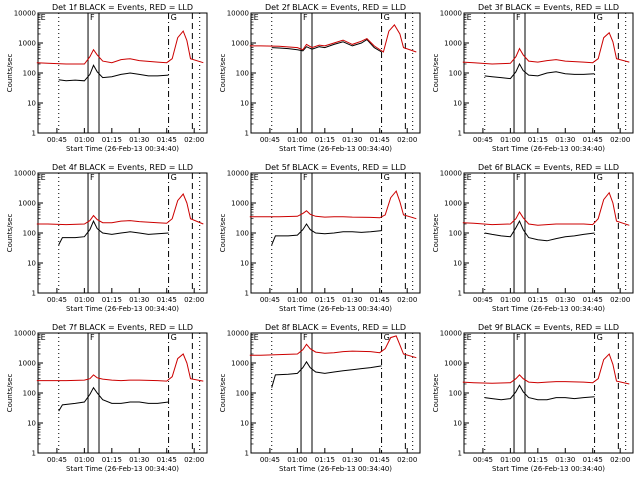 This screenshot has width=640, height=480. What do you see at coordinates (122, 327) in the screenshot?
I see `panel-title: Det 7f BLACK = Events, RED = LLD` at bounding box center [122, 327].